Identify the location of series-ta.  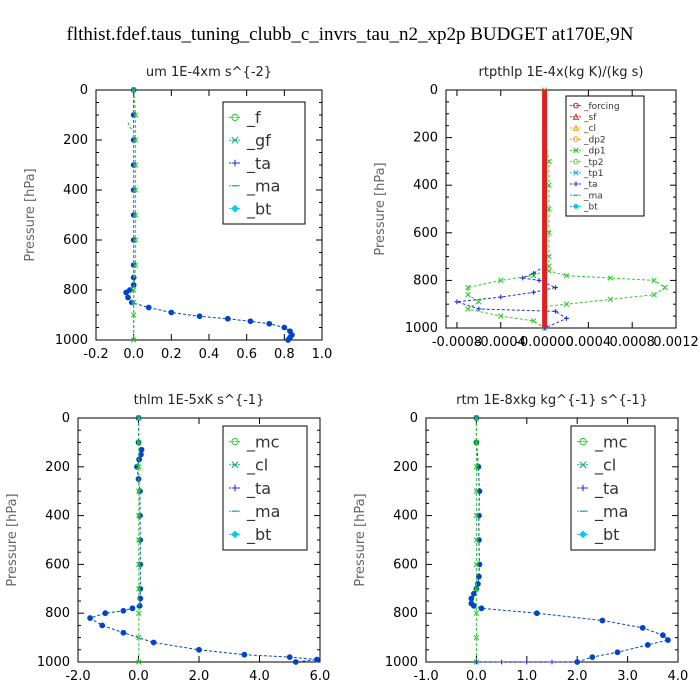
(209, 215).